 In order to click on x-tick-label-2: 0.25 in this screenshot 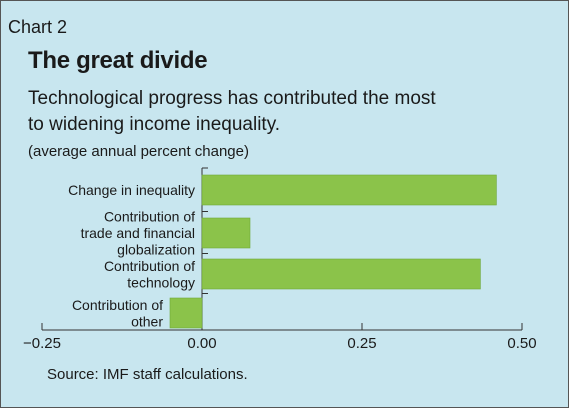, I will do `click(361, 343)`.